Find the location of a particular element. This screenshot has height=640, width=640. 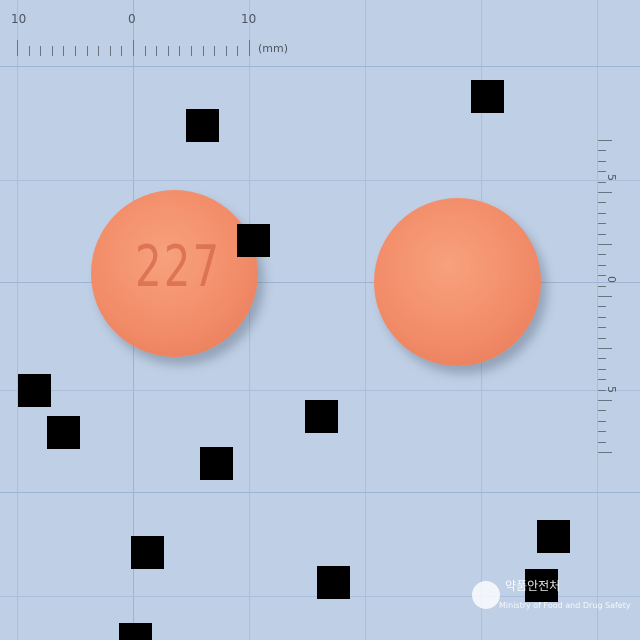

right-ruler-label-center: 0 is located at coordinates (611, 279).